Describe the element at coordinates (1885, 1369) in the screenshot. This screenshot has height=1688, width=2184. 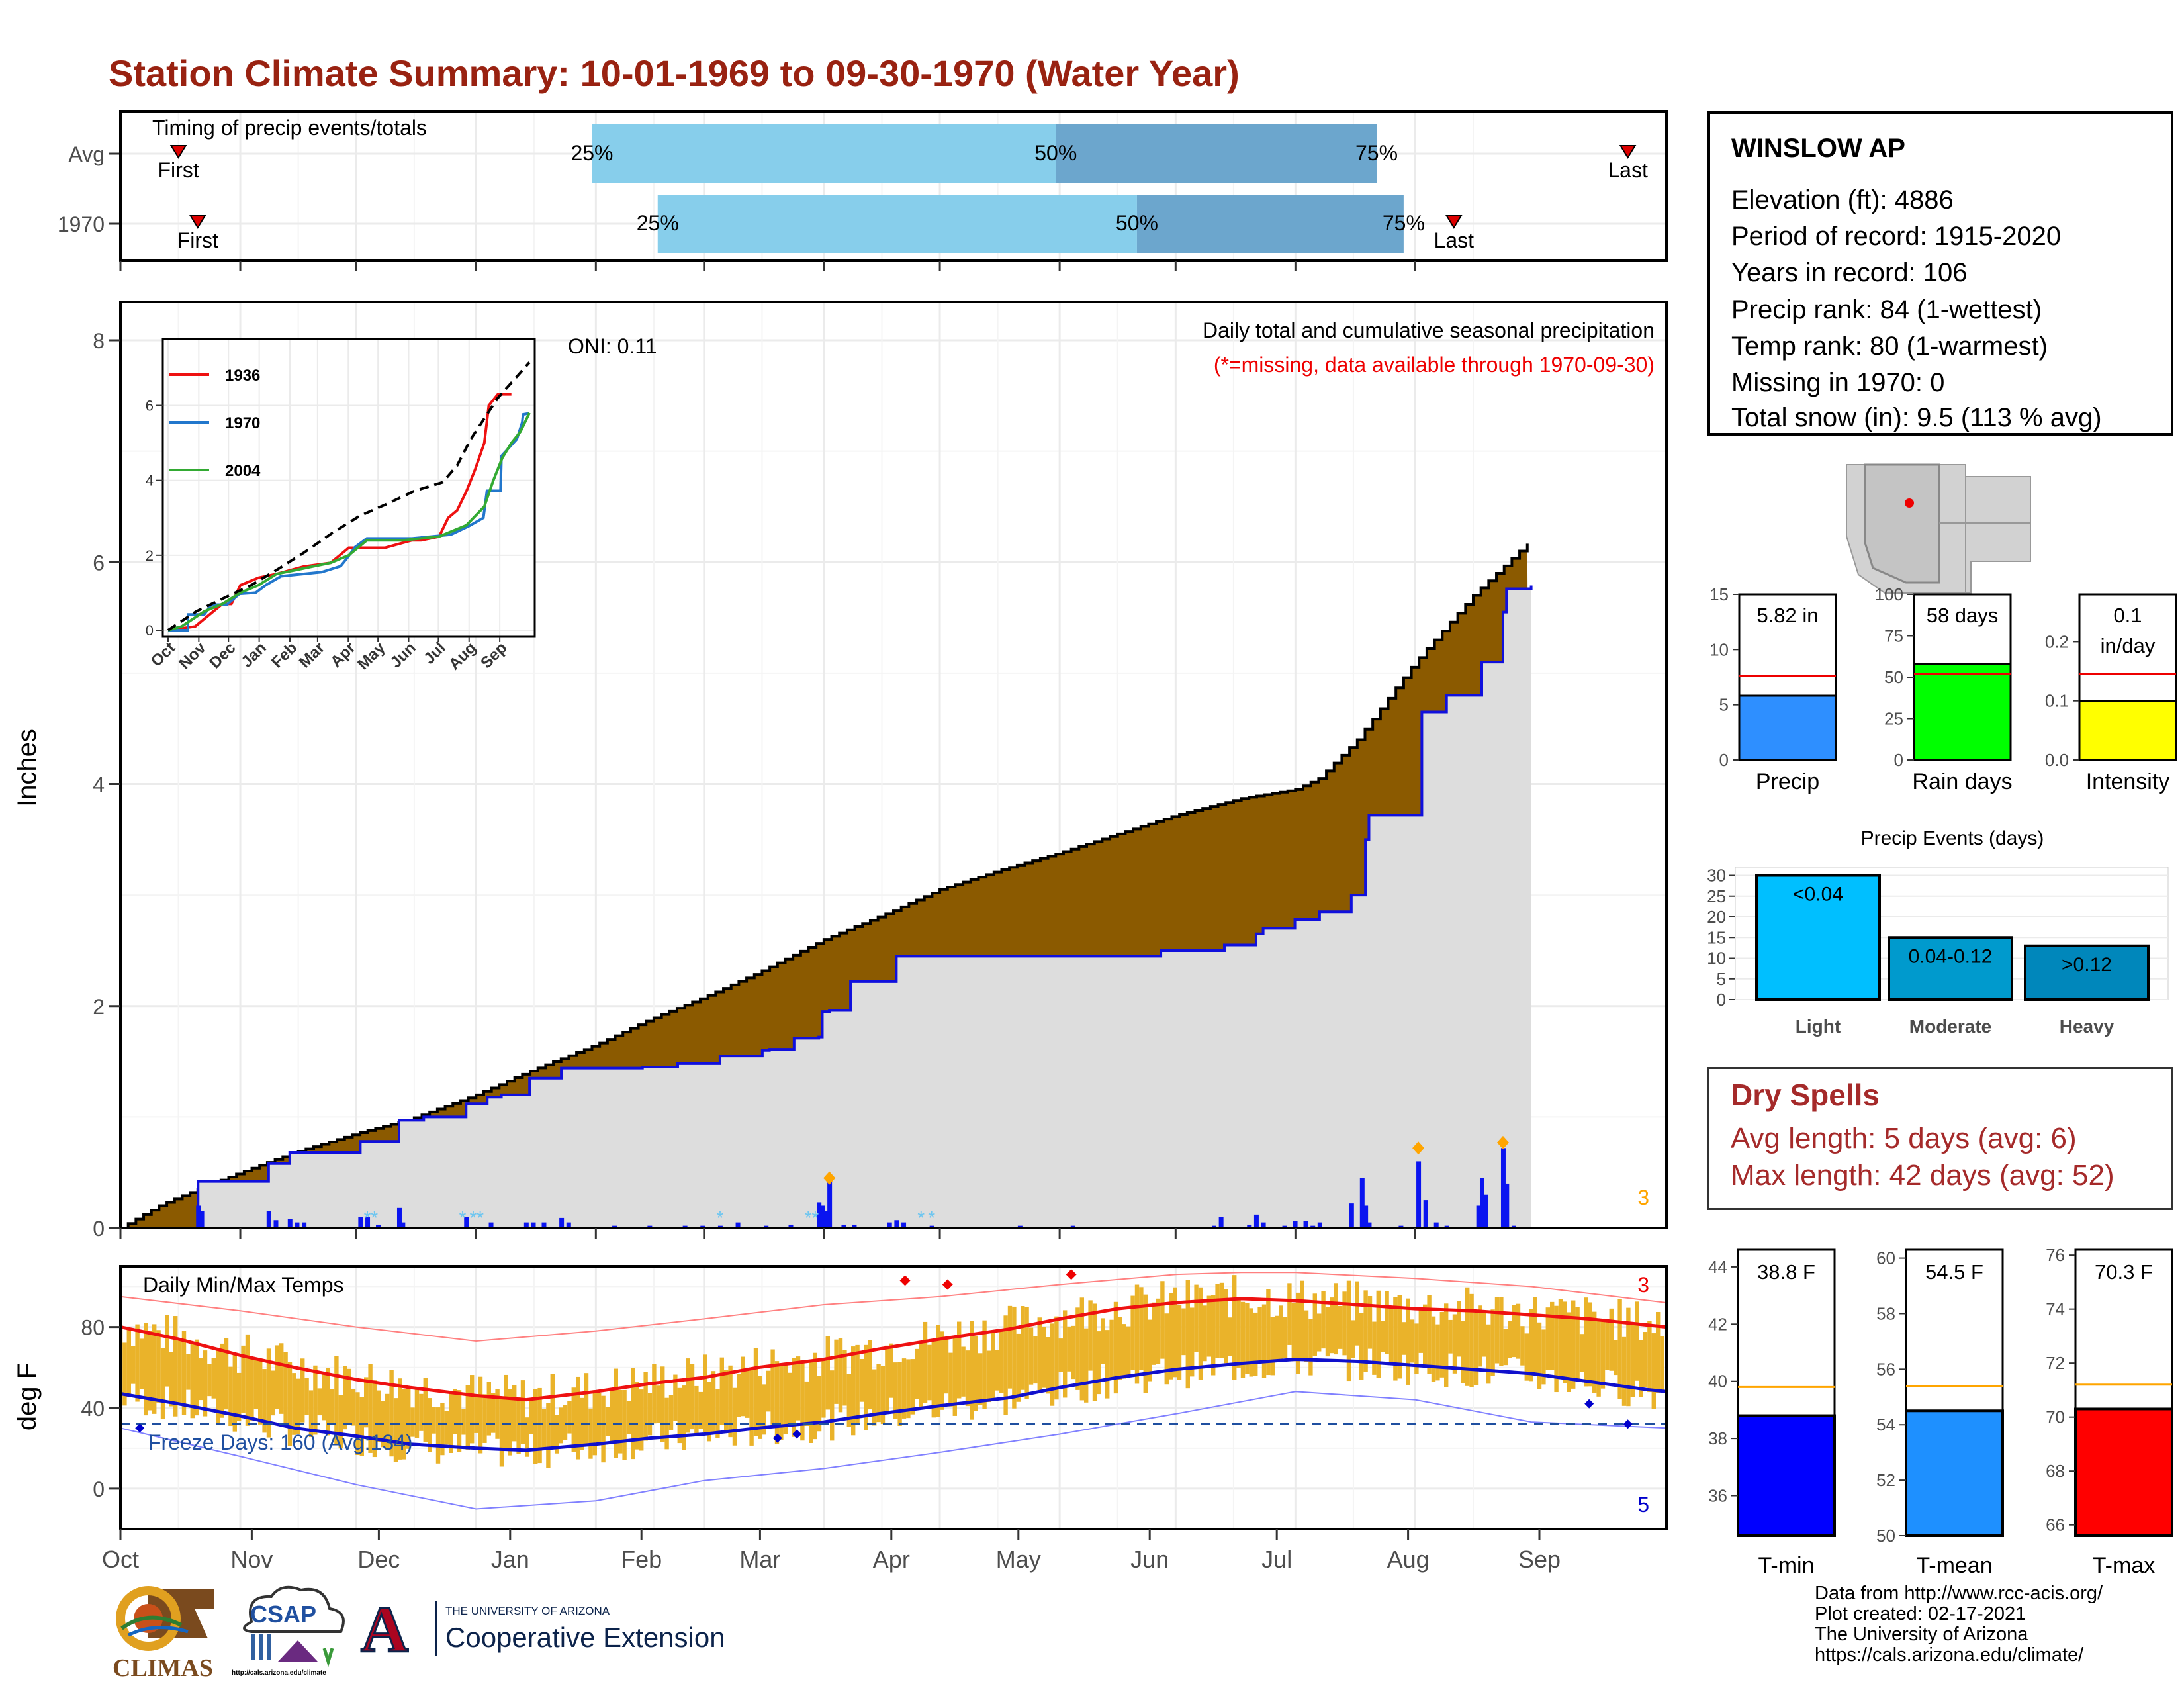
I see `temp-summary-y-tick-label: 56` at that location.